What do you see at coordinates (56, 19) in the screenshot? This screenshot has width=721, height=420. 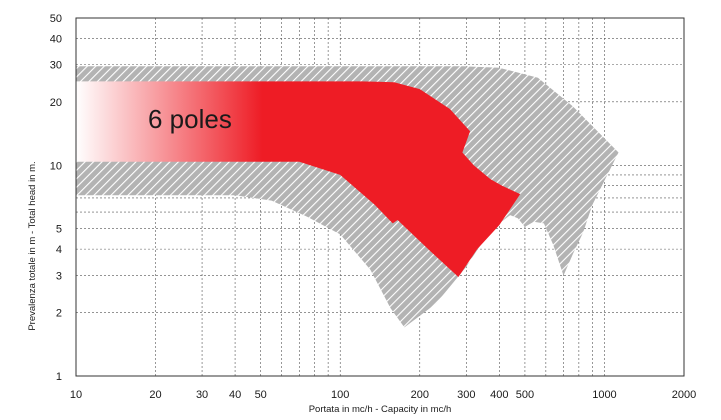 I see `y-tick-label: 50` at bounding box center [56, 19].